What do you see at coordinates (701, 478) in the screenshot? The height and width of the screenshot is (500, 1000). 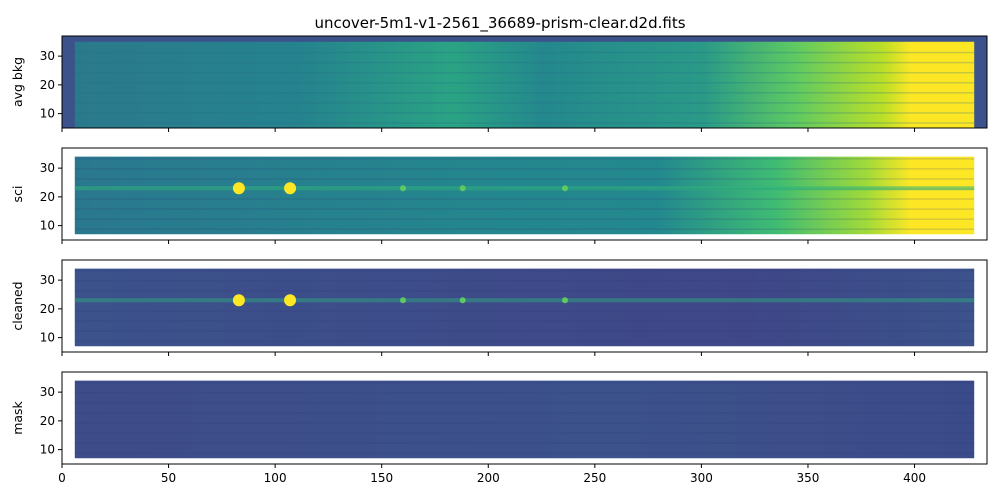 I see `x-tick-label: 300` at bounding box center [701, 478].